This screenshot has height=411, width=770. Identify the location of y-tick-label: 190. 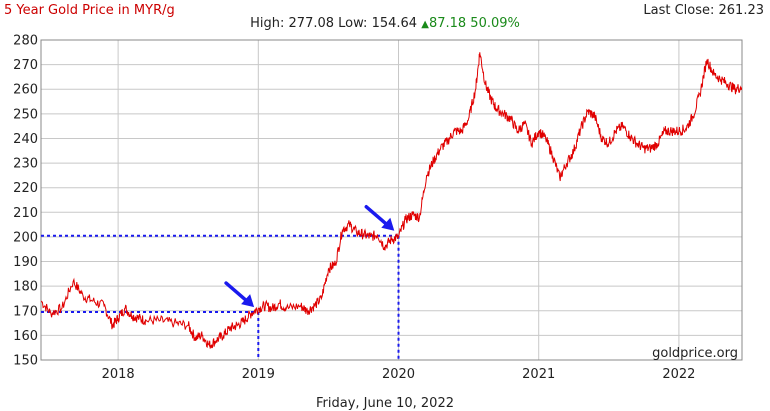
(25, 262).